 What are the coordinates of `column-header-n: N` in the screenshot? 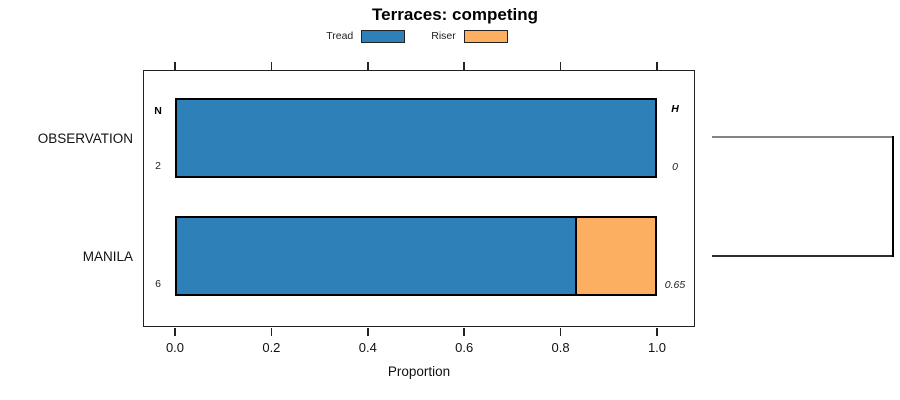 It's located at (158, 111).